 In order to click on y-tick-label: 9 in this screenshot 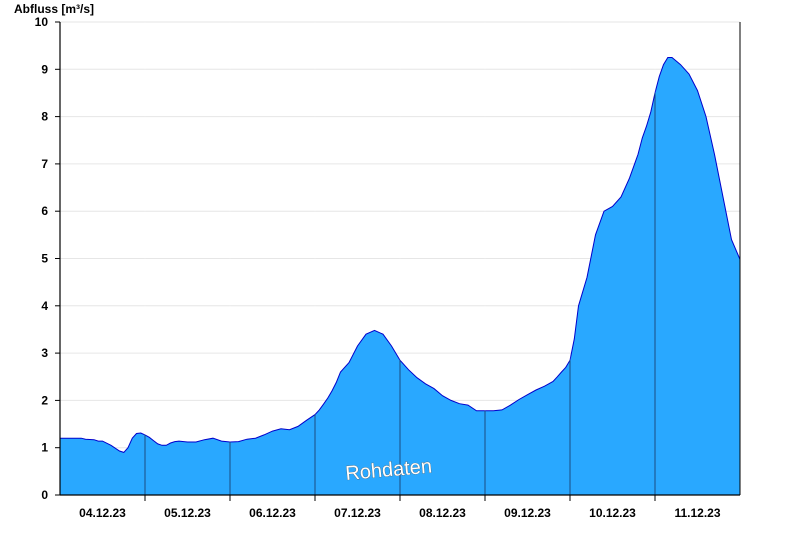, I will do `click(44, 69)`.